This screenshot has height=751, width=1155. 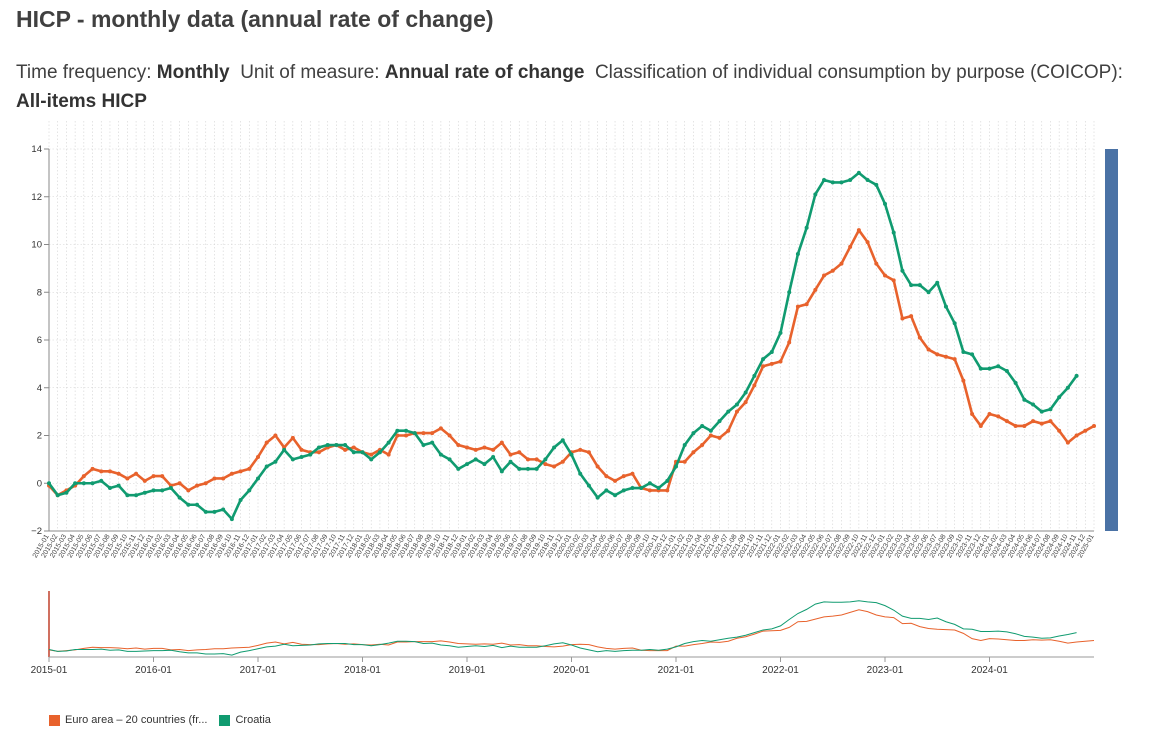 What do you see at coordinates (81, 101) in the screenshot?
I see `filter-coicop-value: All-items HICP` at bounding box center [81, 101].